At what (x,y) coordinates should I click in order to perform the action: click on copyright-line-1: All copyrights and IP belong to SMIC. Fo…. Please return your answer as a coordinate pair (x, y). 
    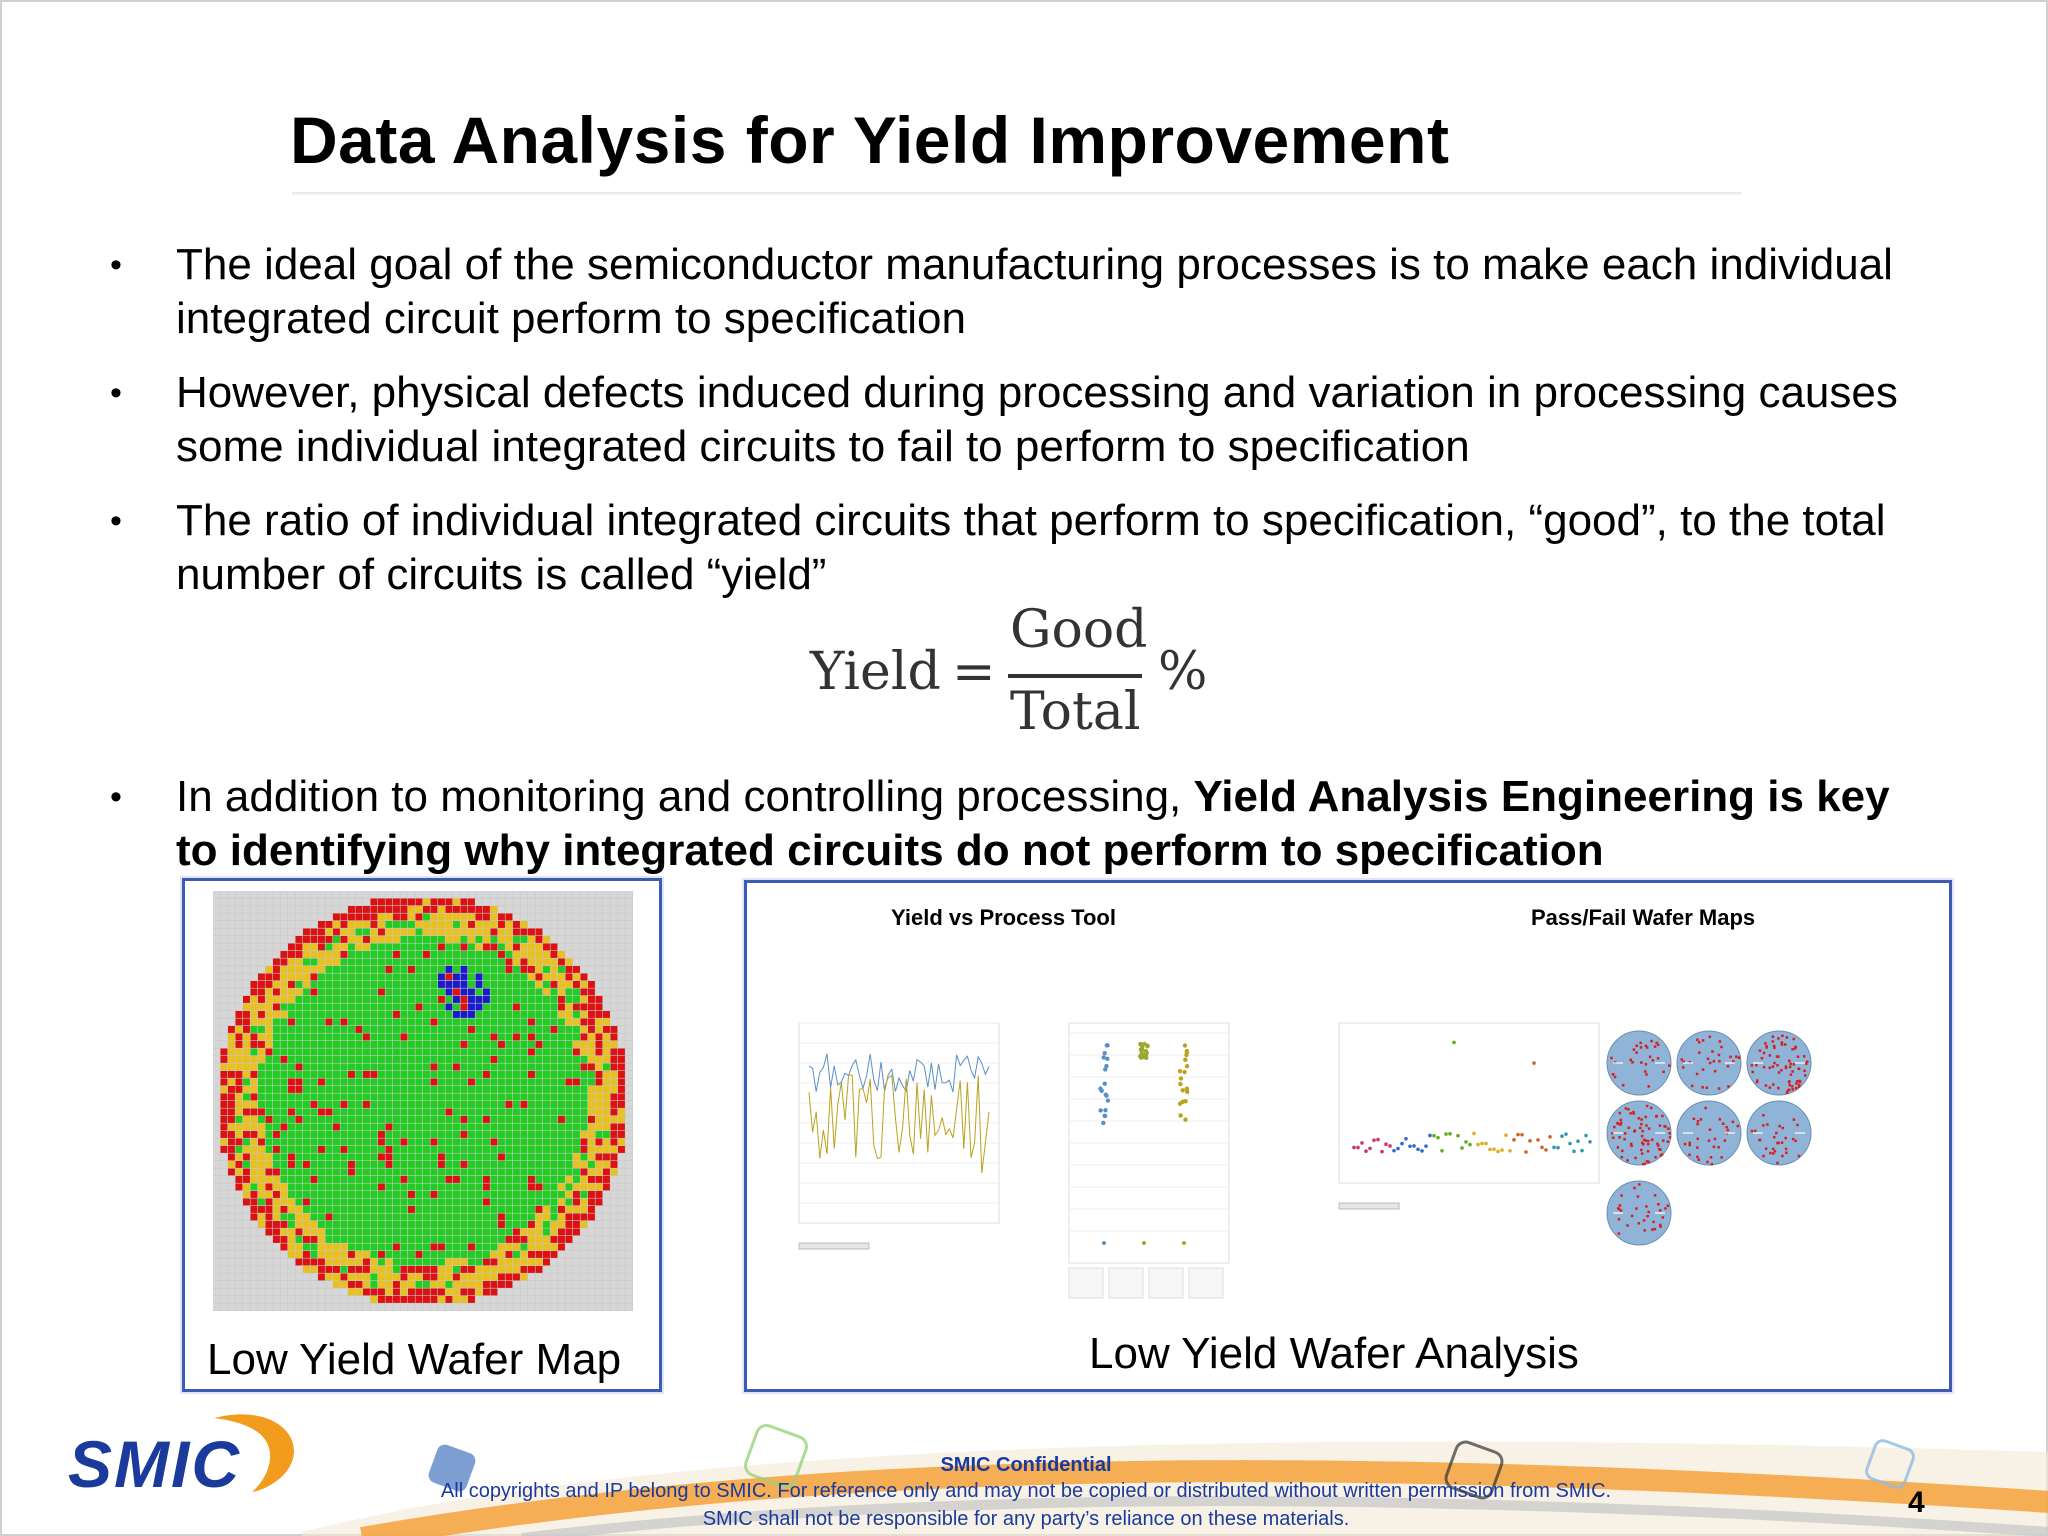
    Looking at the image, I should click on (1026, 1491).